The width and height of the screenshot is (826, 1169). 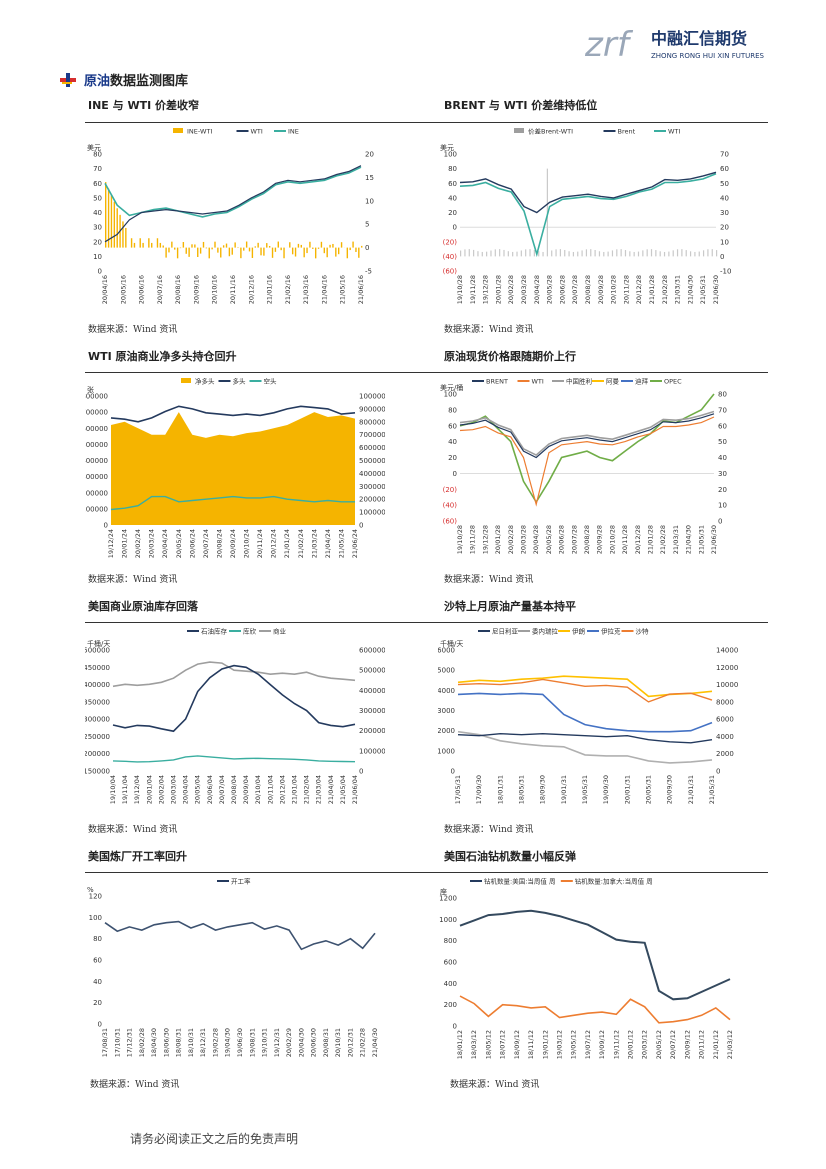 What do you see at coordinates (280, 631) in the screenshot?
I see `legend-label: 商业` at bounding box center [280, 631].